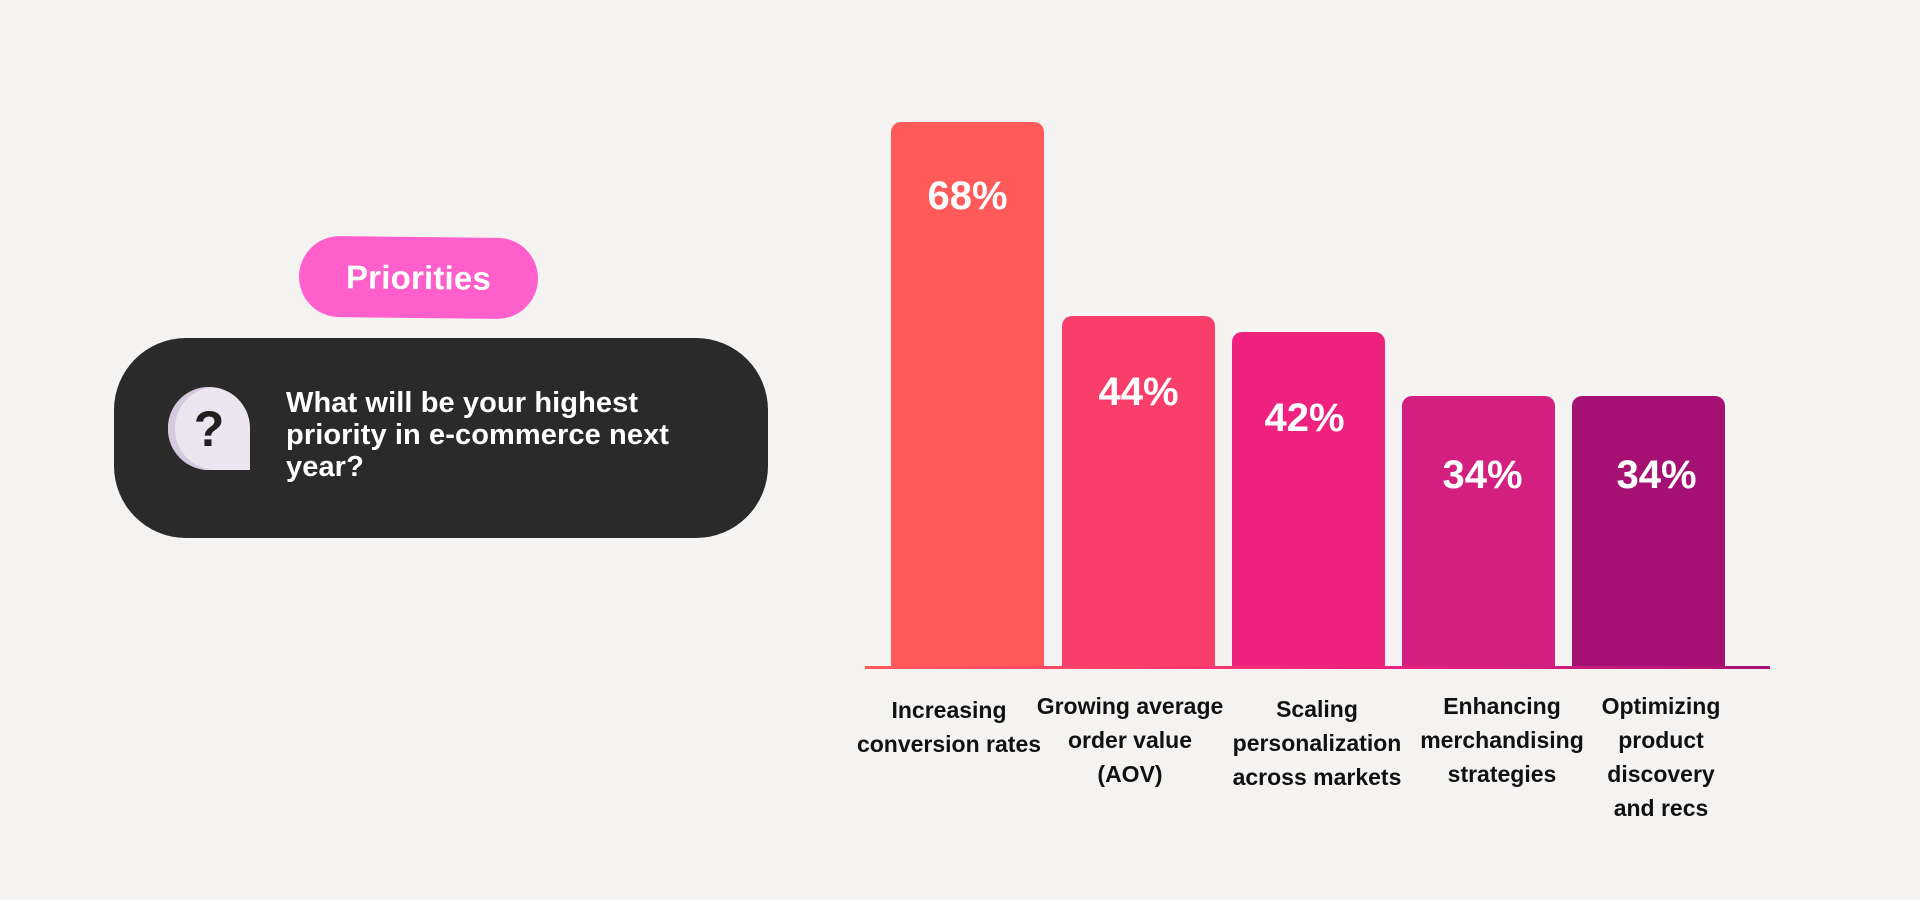 This screenshot has width=1920, height=900. I want to click on category-label-5: Optimizing product discovery and recs, so click(1661, 757).